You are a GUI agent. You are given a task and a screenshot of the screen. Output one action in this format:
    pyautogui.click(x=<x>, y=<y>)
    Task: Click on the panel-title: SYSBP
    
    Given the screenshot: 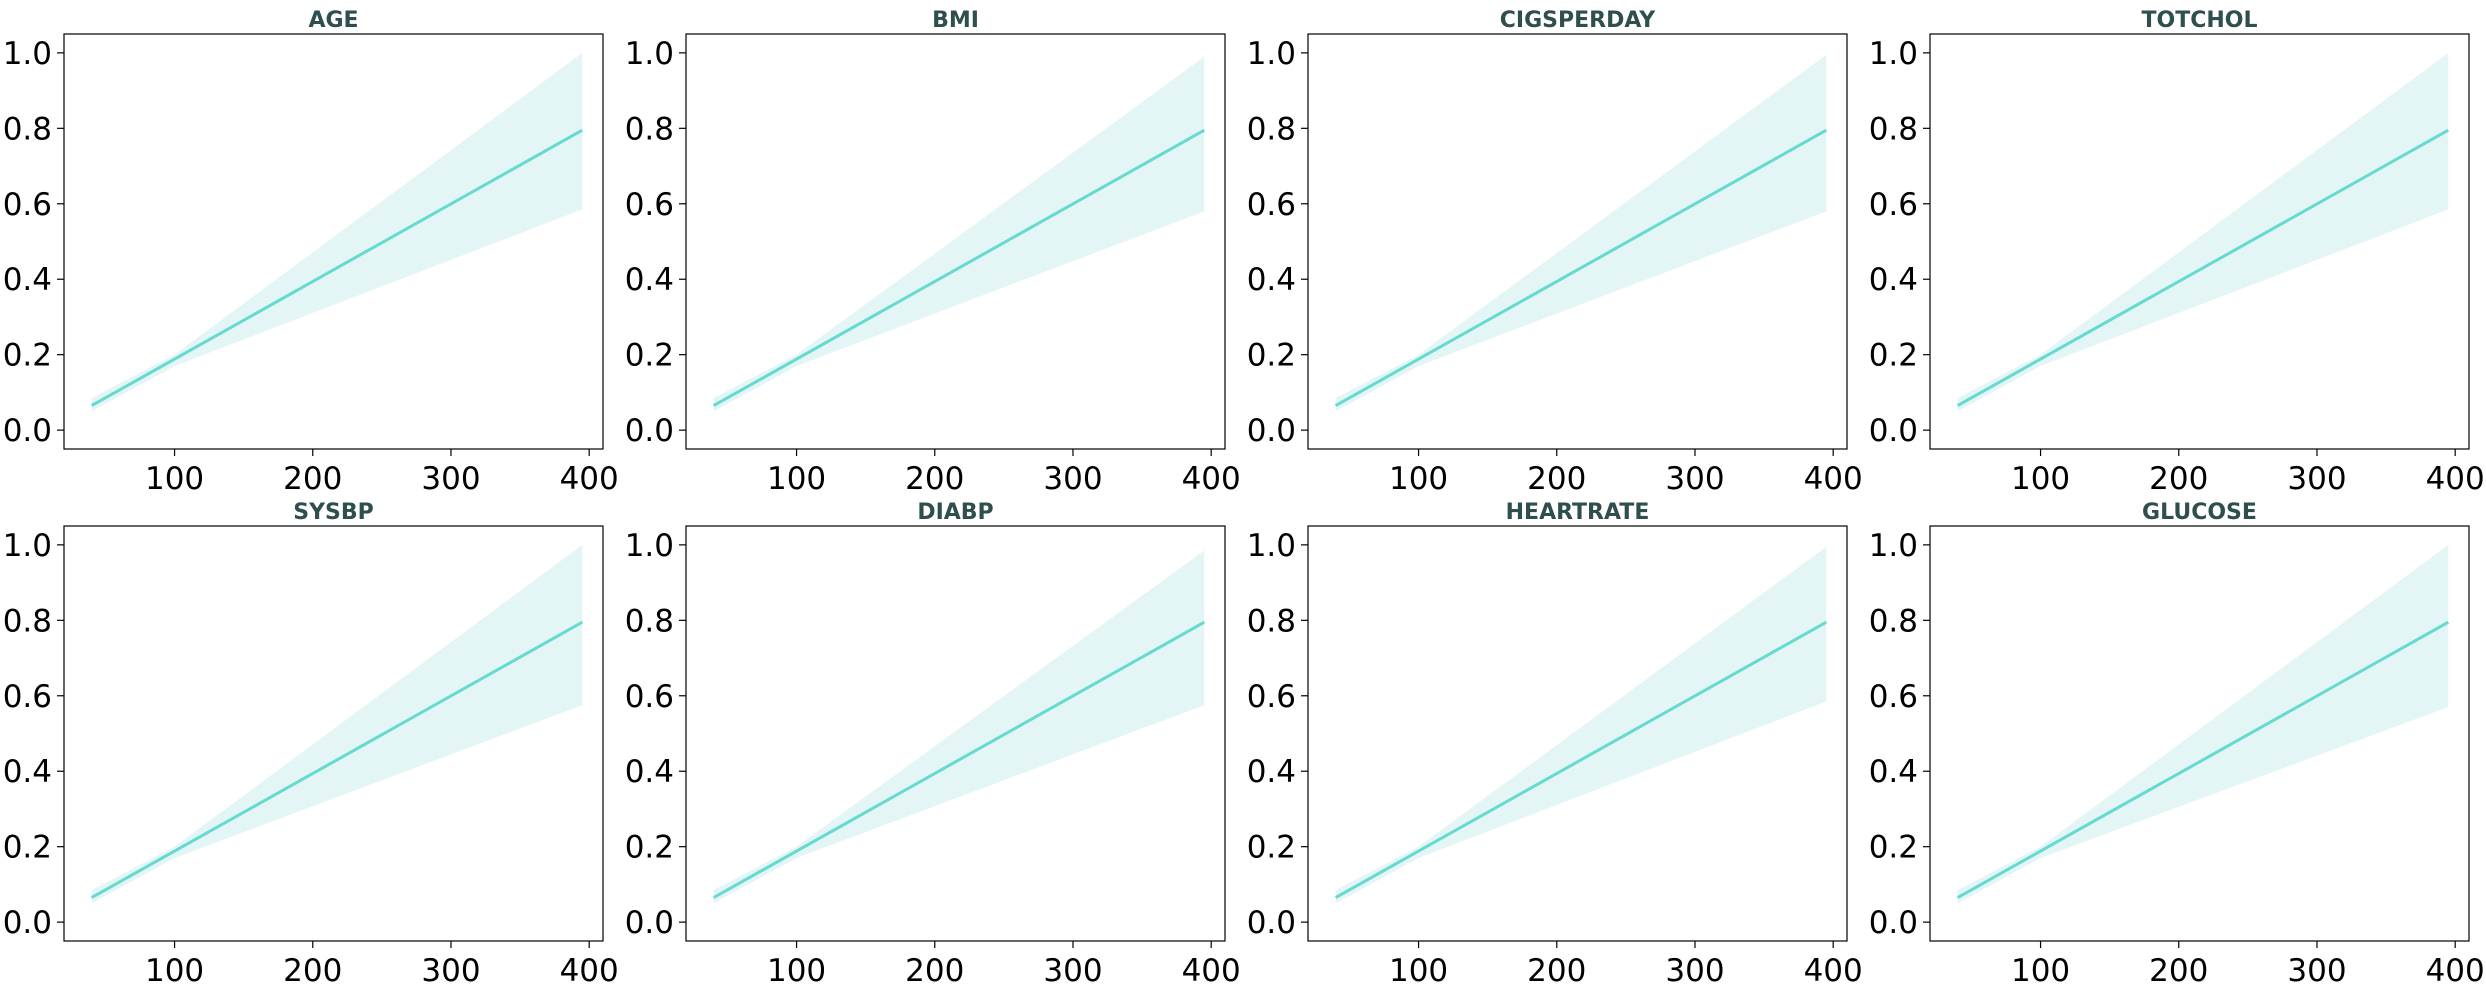 What is the action you would take?
    pyautogui.click(x=333, y=512)
    